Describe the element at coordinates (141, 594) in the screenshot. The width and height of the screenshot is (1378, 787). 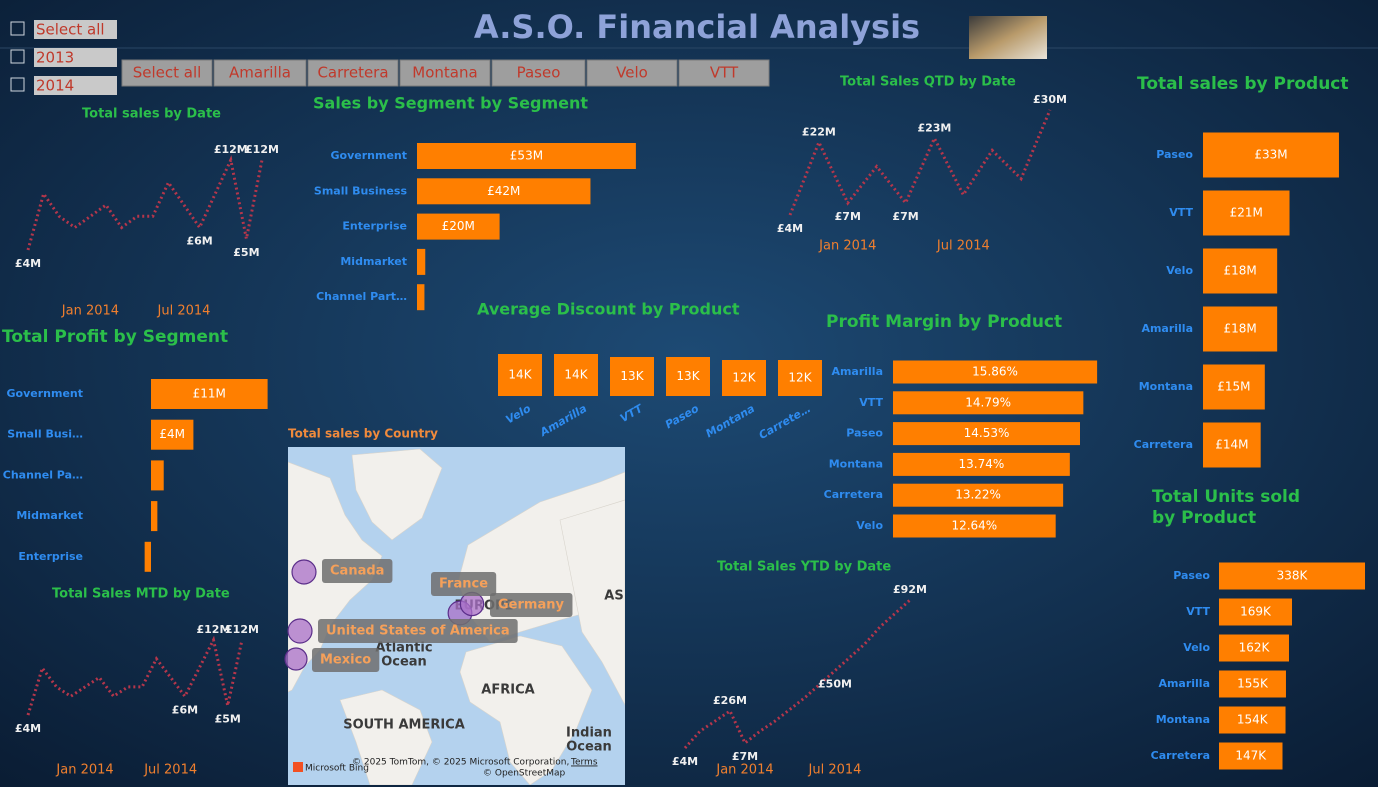
I see `chart-title: Total Sales MTD by Date` at that location.